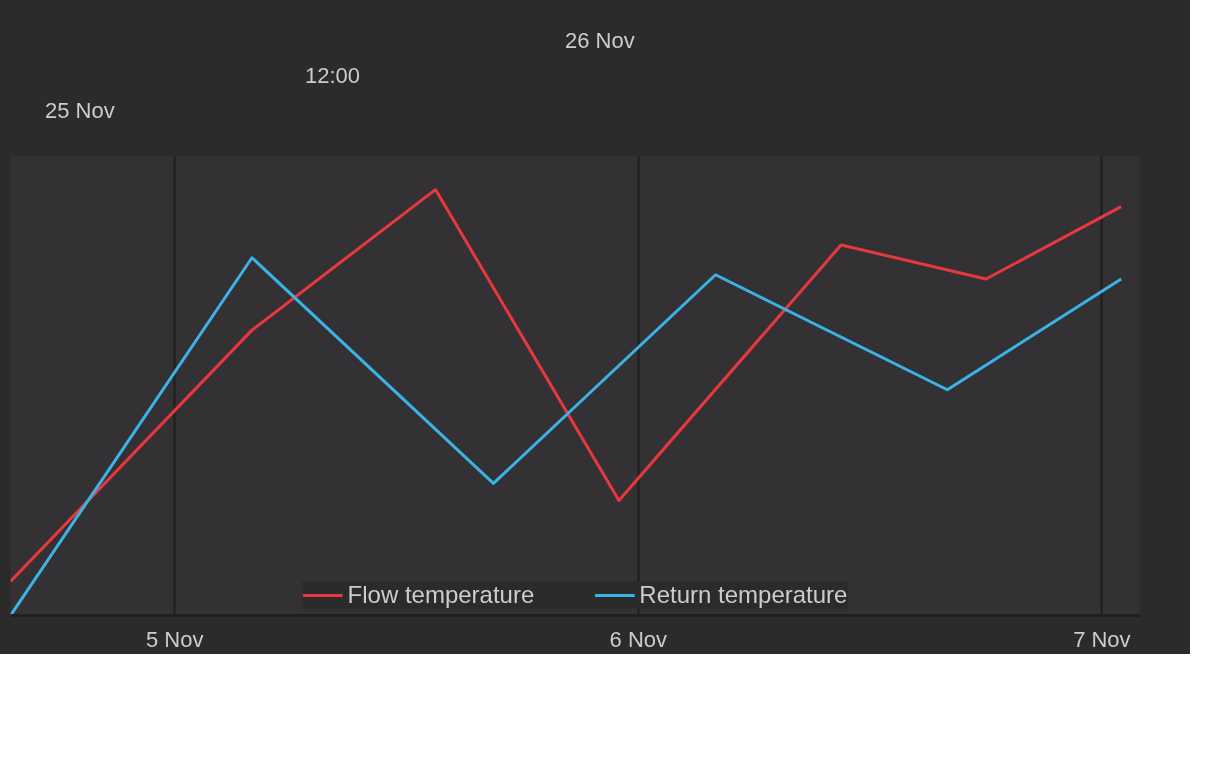 This screenshot has height=765, width=1220. Describe the element at coordinates (333, 76) in the screenshot. I see `text: 12:00` at that location.